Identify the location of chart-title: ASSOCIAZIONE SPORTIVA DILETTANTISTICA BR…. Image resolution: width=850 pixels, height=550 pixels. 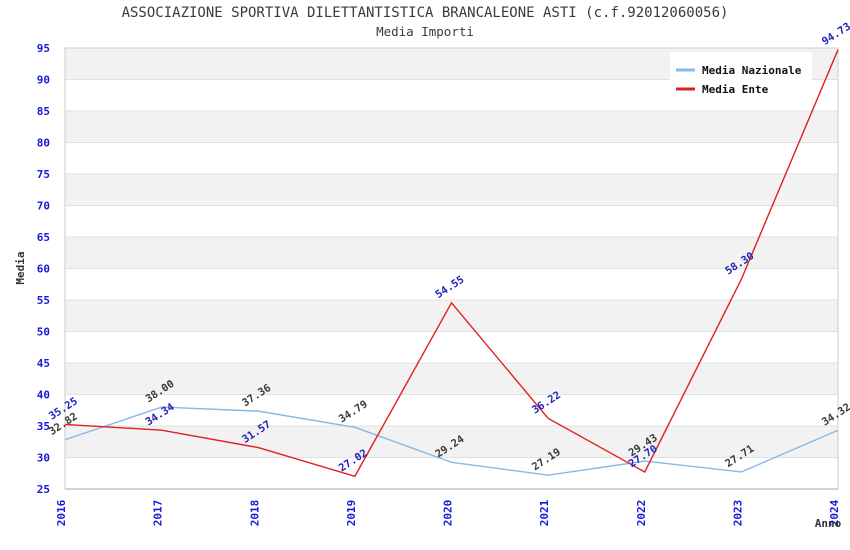
(425, 13).